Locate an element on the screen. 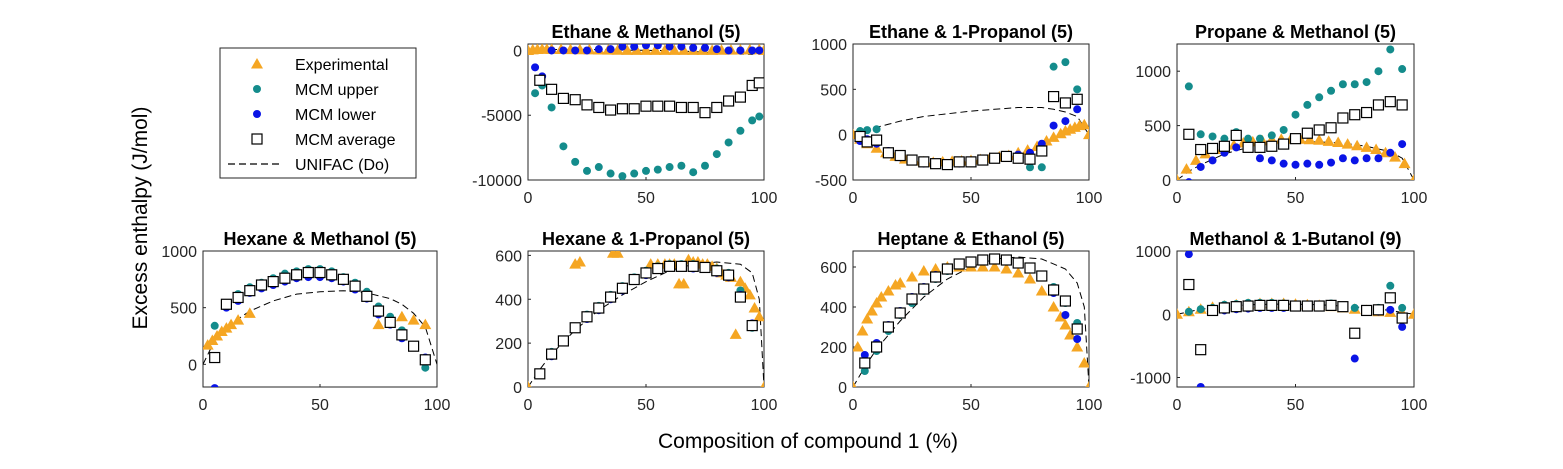 Image resolution: width=1563 pixels, height=469 pixels. subplot-title: Ethane & 1-Propanol (5) is located at coordinates (971, 32).